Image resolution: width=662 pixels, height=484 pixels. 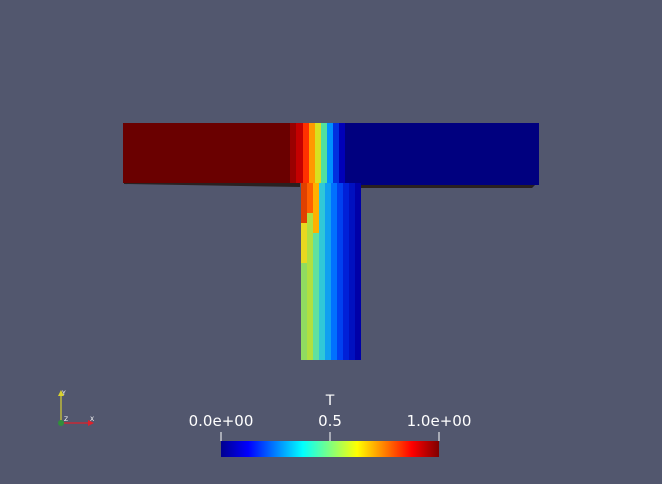 What do you see at coordinates (221, 421) in the screenshot?
I see `colorbar-min-label: 0.0e+00` at bounding box center [221, 421].